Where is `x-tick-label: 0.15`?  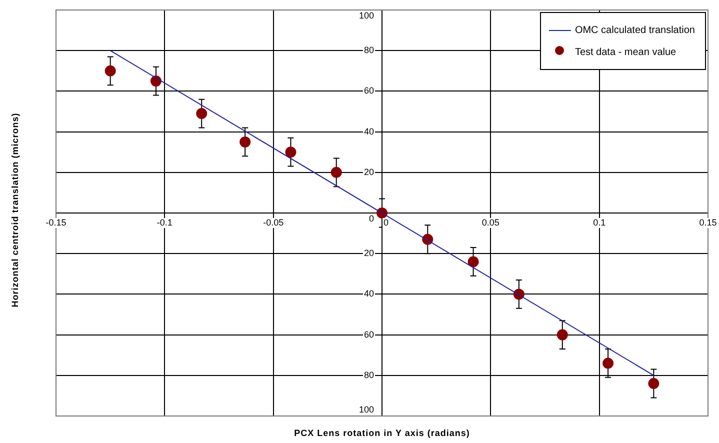
x-tick-label: 0.15 is located at coordinates (708, 222).